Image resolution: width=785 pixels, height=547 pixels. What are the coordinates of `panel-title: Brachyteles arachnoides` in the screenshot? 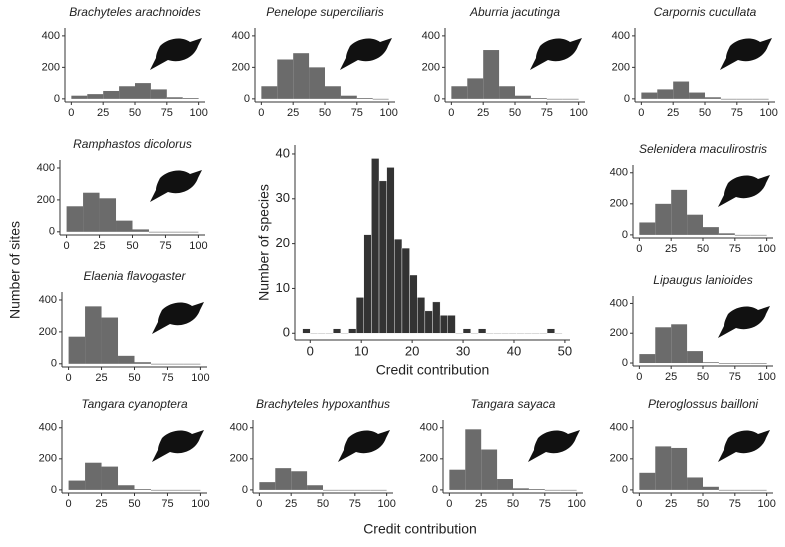 It's located at (134, 12).